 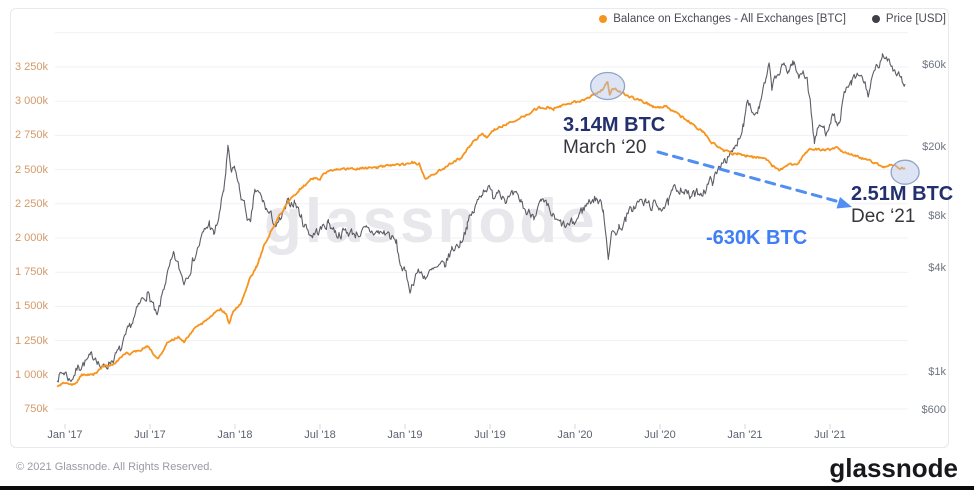 I want to click on x-axis-tick-label: Jan '17, so click(x=65, y=435).